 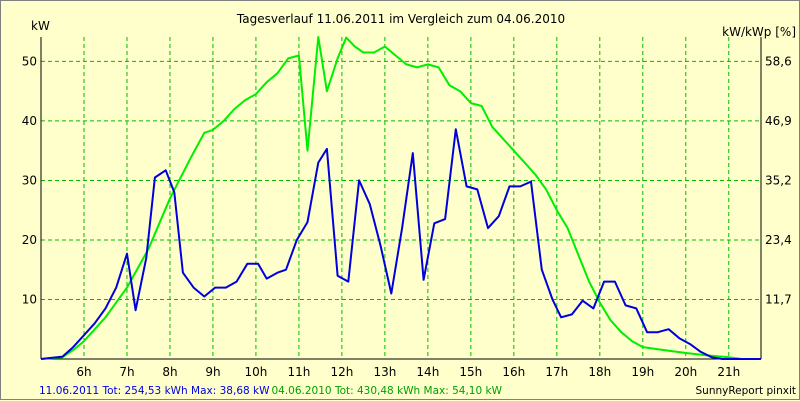 What do you see at coordinates (298, 372) in the screenshot?
I see `x-tick-label: 11h` at bounding box center [298, 372].